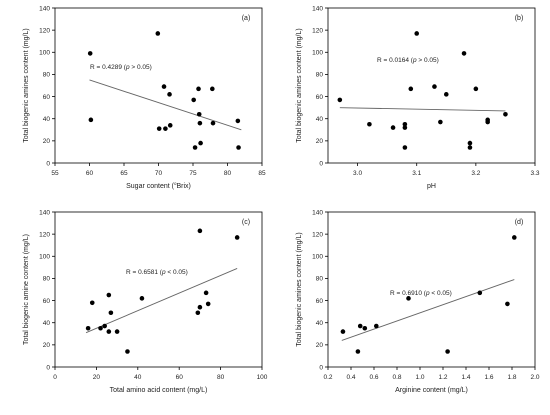 This screenshot has height=415, width=550. What do you see at coordinates (396, 377) in the screenshot?
I see `x-tick-label: 0.8` at bounding box center [396, 377].